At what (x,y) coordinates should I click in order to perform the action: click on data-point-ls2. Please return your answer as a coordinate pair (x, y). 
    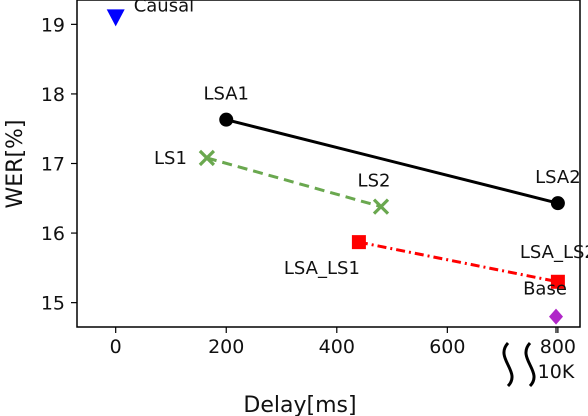
    Looking at the image, I should click on (381, 206).